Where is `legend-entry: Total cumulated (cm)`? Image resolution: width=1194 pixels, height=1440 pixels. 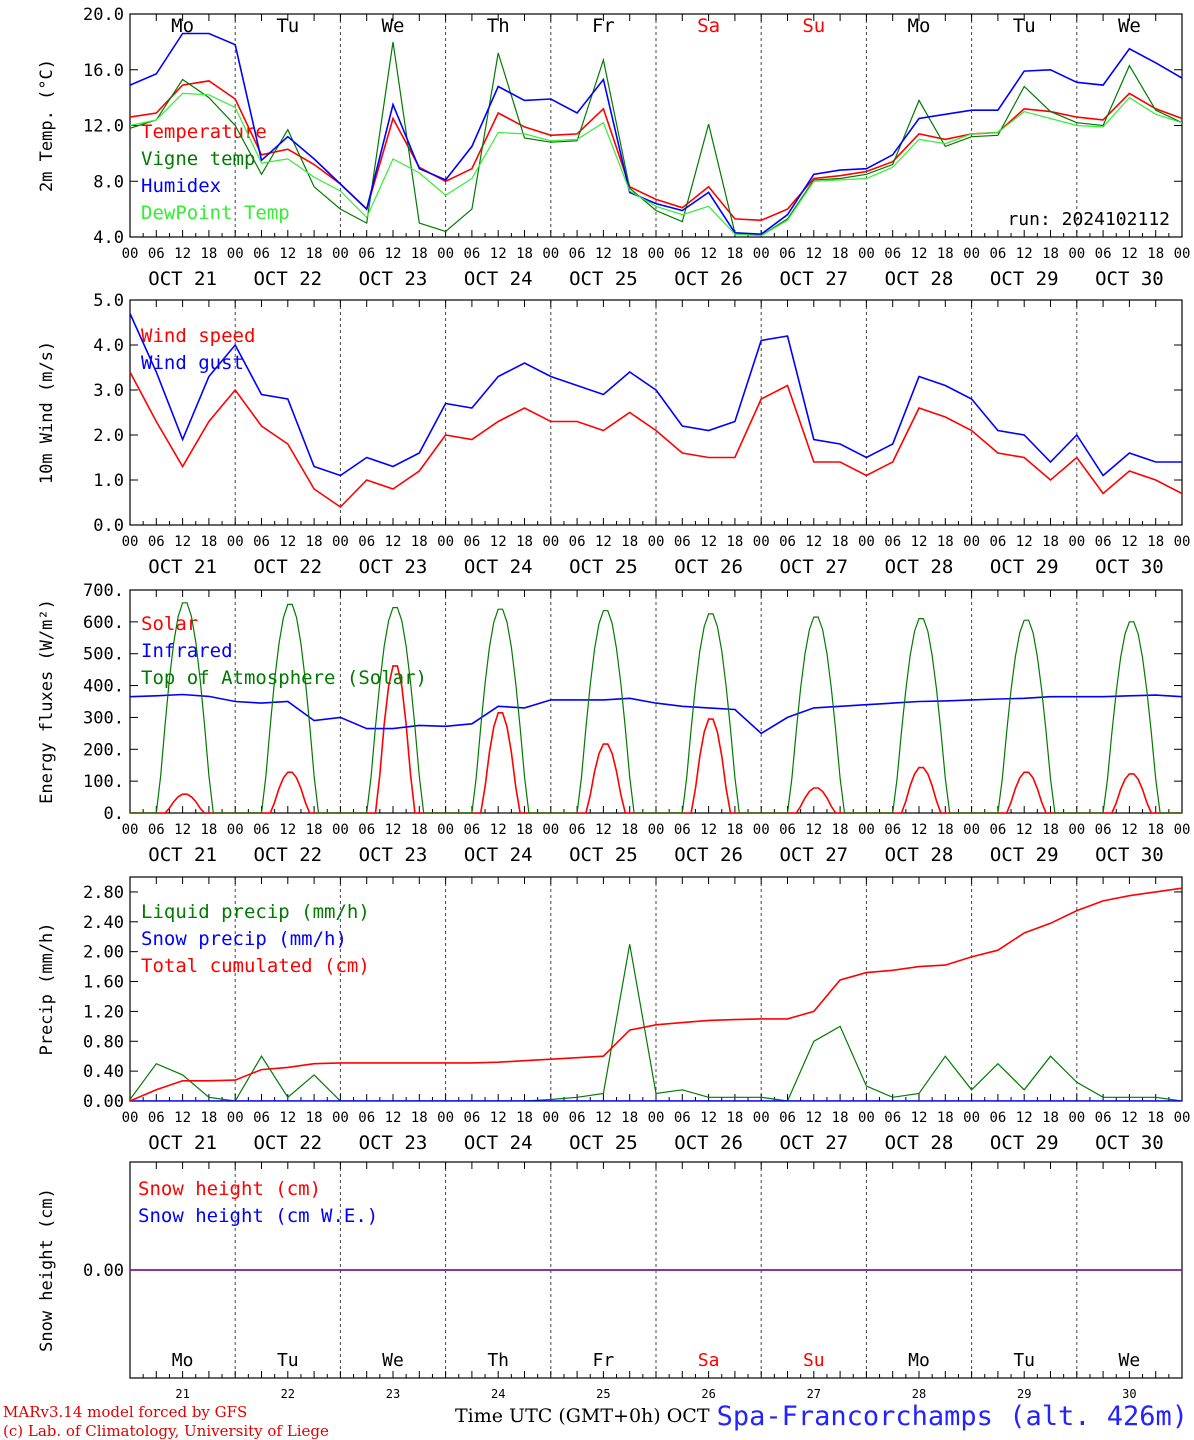 legend-entry: Total cumulated (cm) is located at coordinates (255, 966).